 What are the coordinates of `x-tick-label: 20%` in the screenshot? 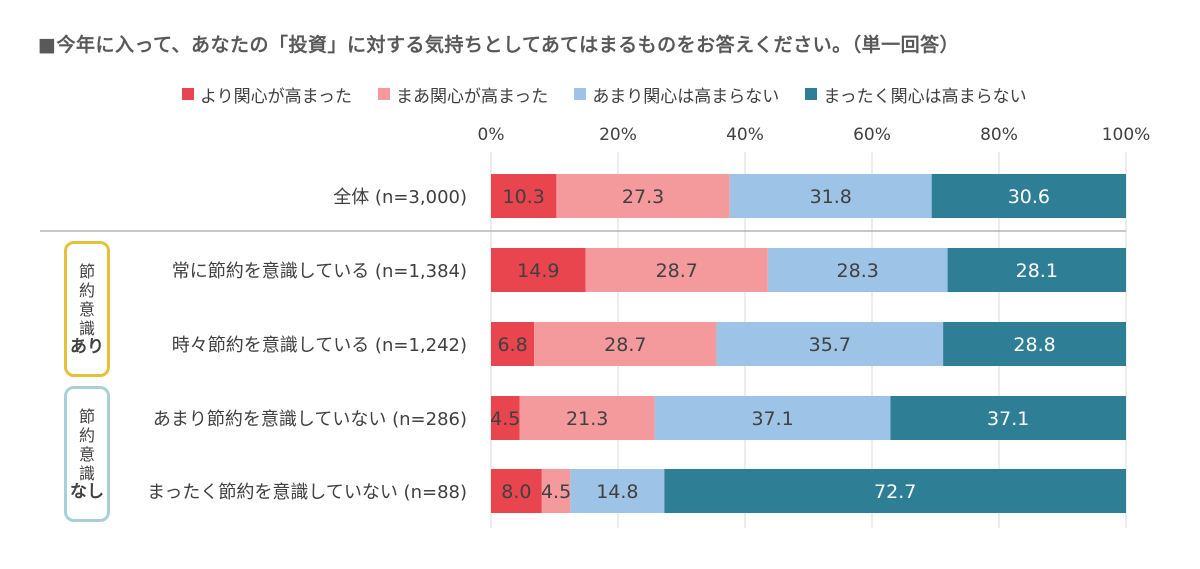 It's located at (618, 135).